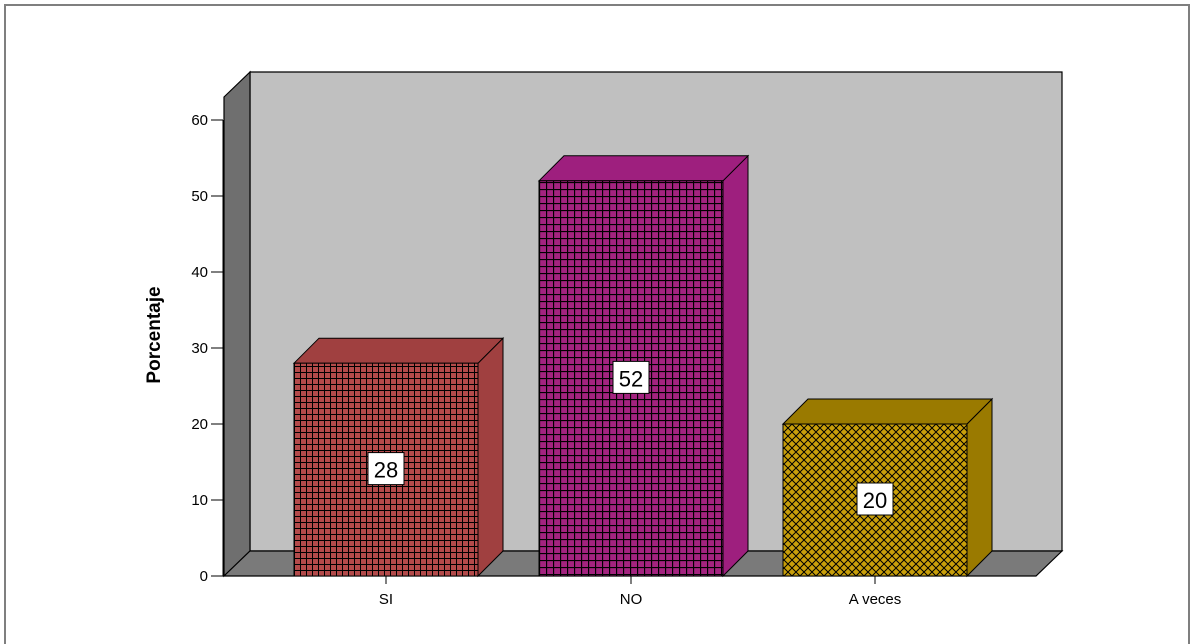 This screenshot has width=1196, height=644. I want to click on data-label-text: 28, so click(386, 470).